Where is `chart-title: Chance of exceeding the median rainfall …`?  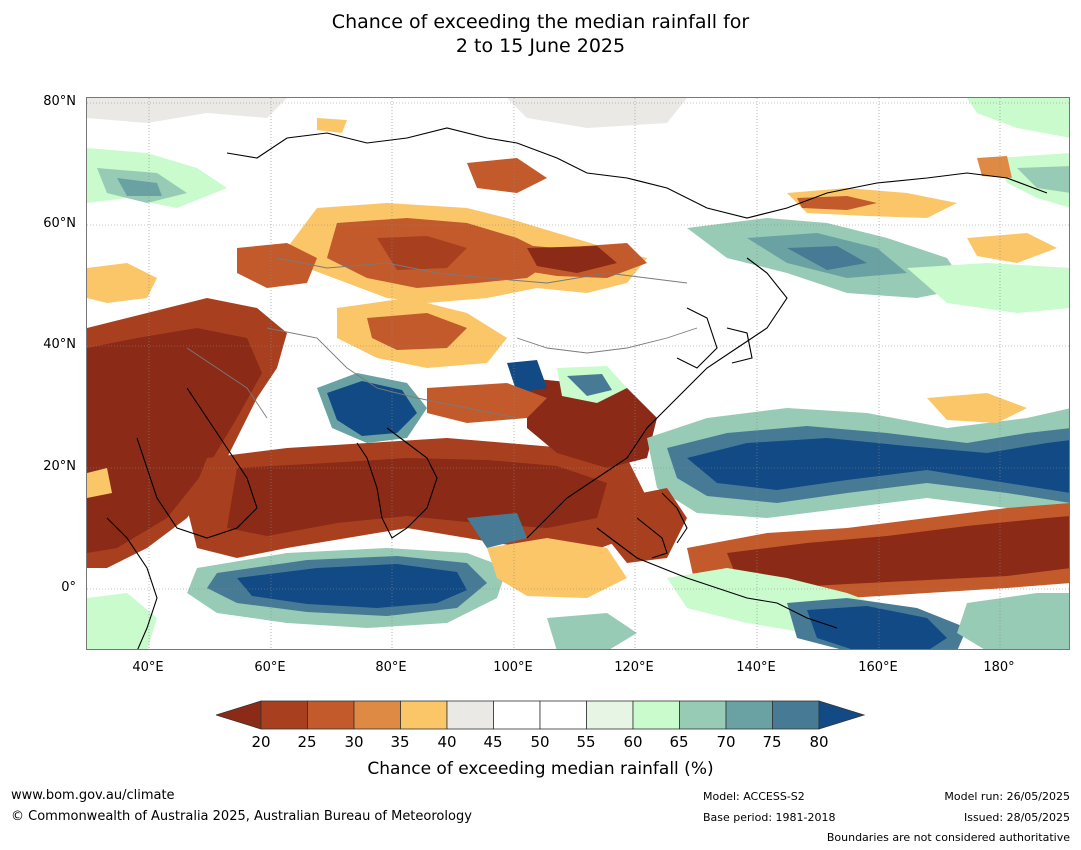 chart-title: Chance of exceeding the median rainfall … is located at coordinates (540, 34).